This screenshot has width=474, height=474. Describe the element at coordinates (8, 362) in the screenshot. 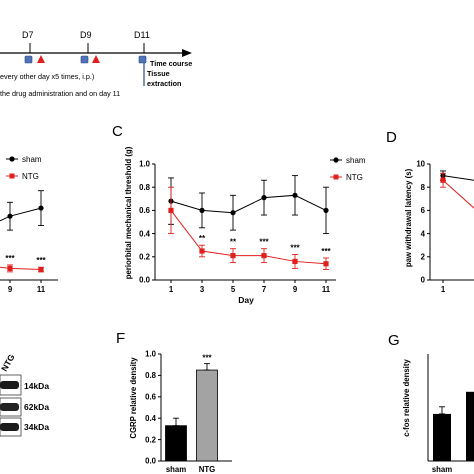

I see `blot-lane-header: NTG` at that location.